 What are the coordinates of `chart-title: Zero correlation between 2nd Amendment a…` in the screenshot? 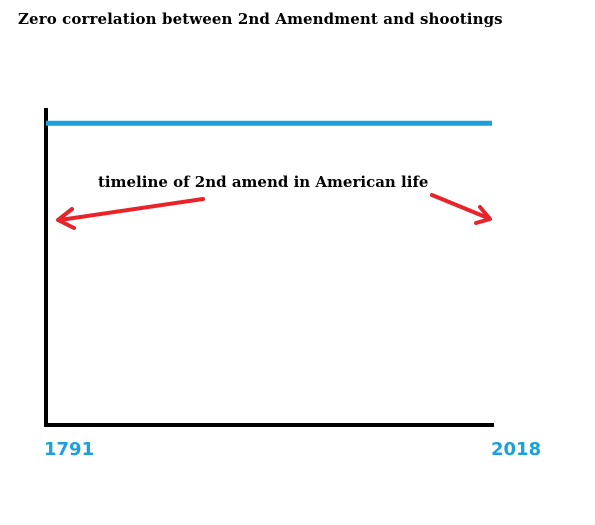 It's located at (260, 19).